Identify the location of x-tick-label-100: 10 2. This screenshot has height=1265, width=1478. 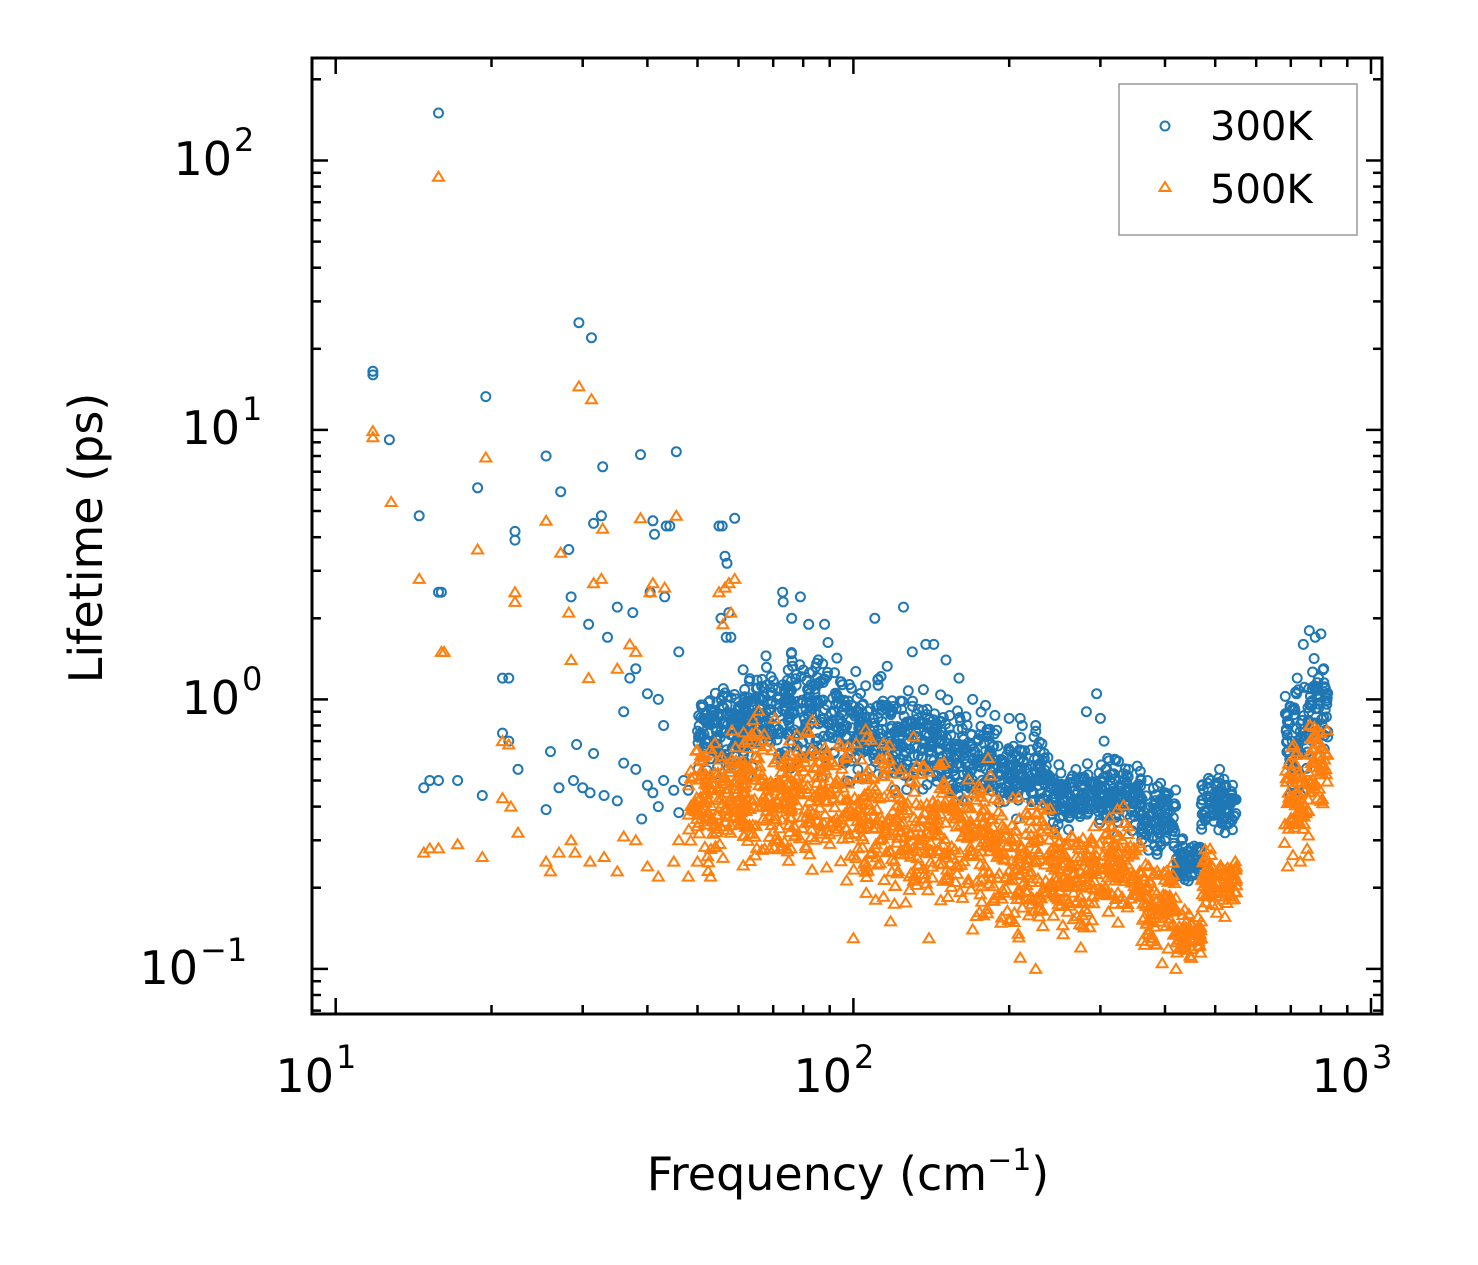
(833, 1070).